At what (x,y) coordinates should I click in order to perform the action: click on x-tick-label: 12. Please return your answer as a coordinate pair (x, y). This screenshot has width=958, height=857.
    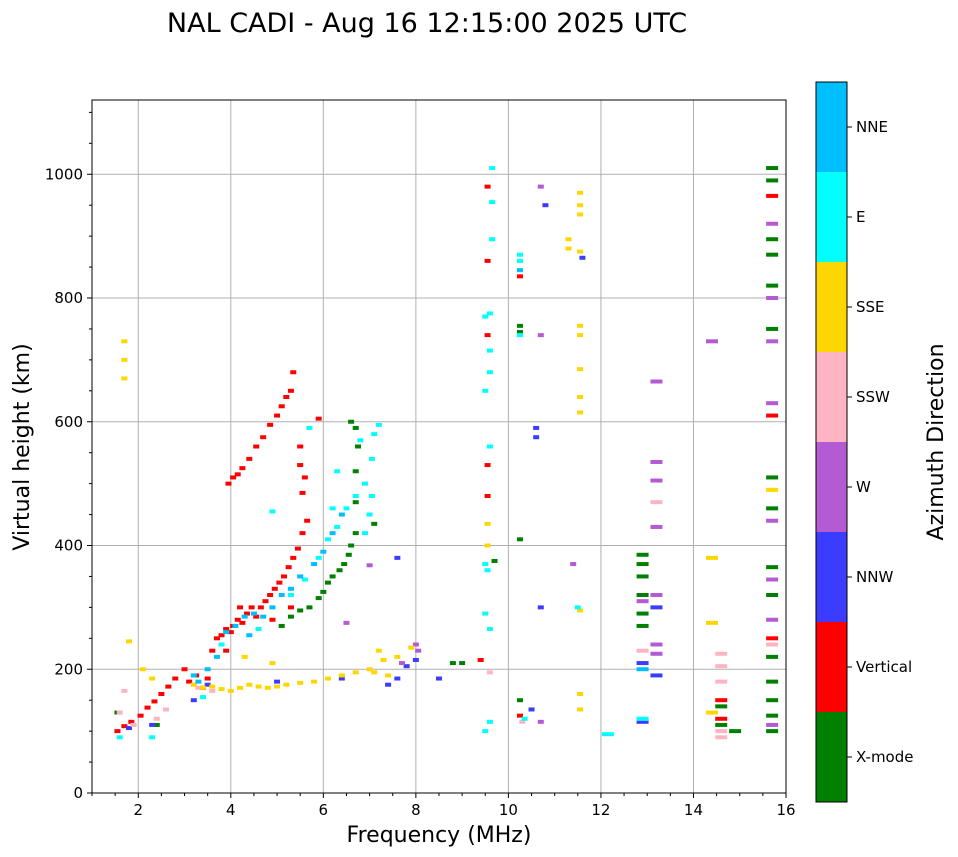
    Looking at the image, I should click on (600, 810).